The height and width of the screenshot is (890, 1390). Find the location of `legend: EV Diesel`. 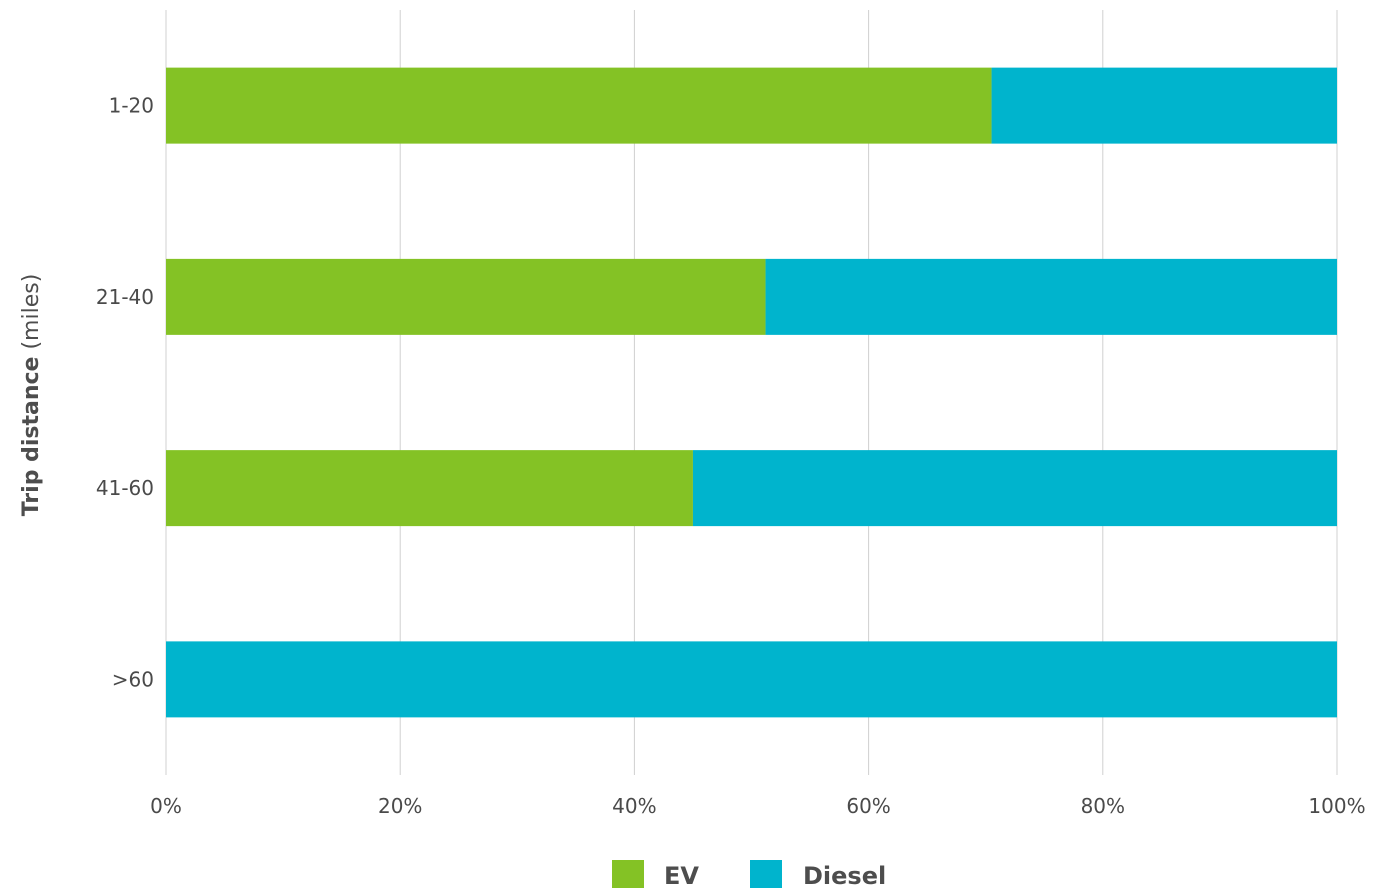

legend: EV Diesel is located at coordinates (749, 875).